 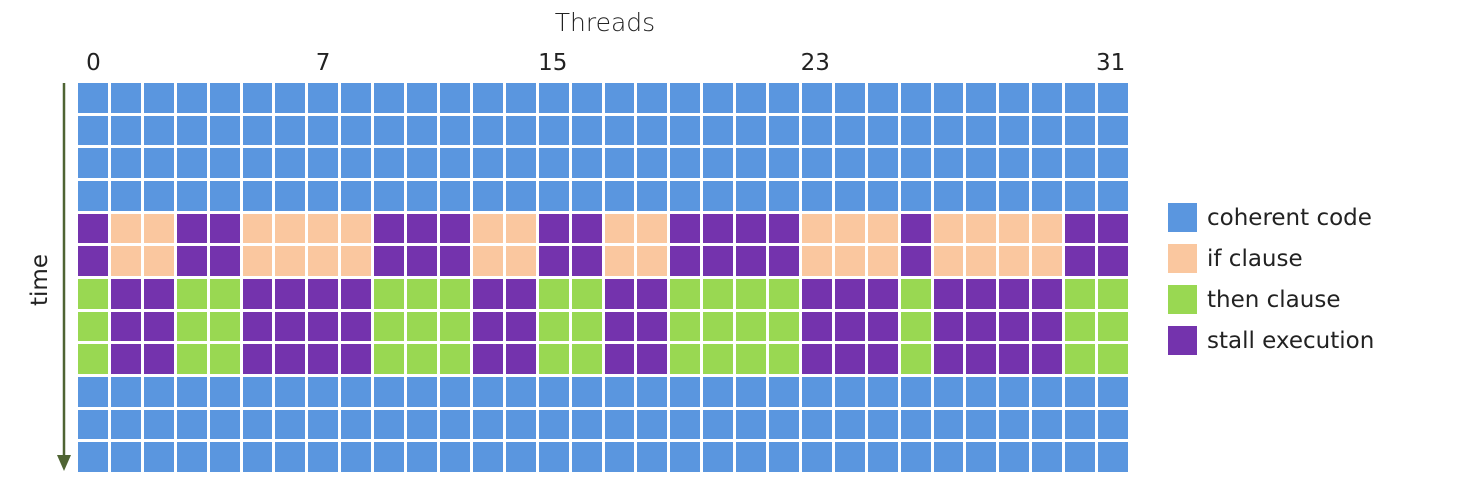 I want to click on thread-tick-label: 31, so click(x=1110, y=63).